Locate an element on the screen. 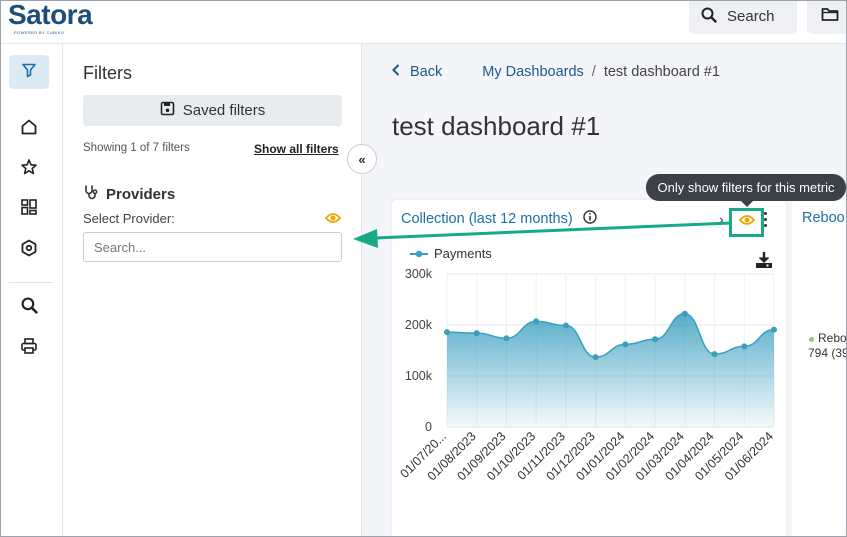 Image resolution: width=847 pixels, height=537 pixels. metric-card-title: Collection (last 12 months) is located at coordinates (499, 219).